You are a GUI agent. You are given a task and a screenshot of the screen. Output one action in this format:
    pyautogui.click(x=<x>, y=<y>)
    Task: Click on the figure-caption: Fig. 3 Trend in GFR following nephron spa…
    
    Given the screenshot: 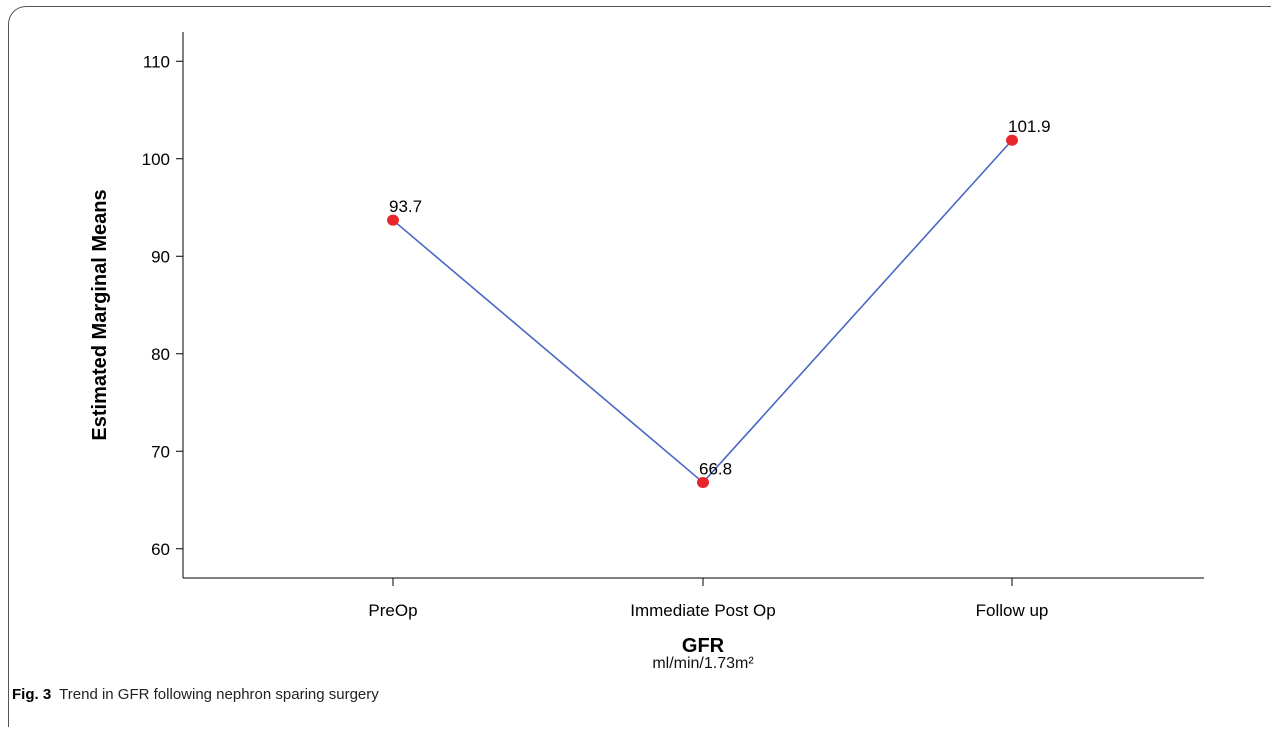 What is the action you would take?
    pyautogui.click(x=195, y=694)
    